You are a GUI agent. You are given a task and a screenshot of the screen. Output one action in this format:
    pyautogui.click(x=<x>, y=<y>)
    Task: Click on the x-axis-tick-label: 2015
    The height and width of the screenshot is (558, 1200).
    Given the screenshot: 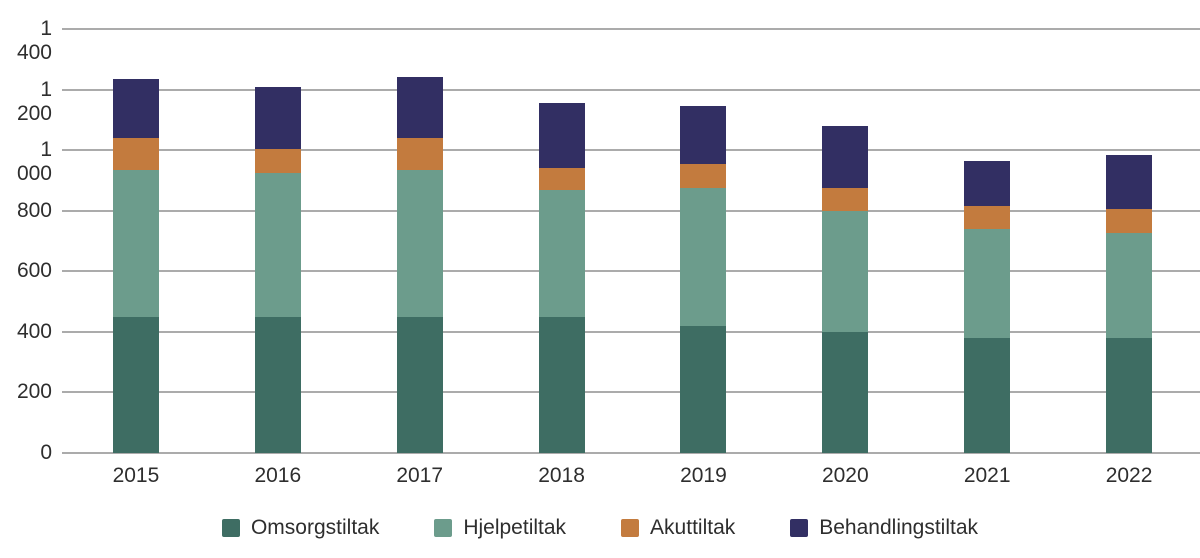 What is the action you would take?
    pyautogui.click(x=136, y=475)
    